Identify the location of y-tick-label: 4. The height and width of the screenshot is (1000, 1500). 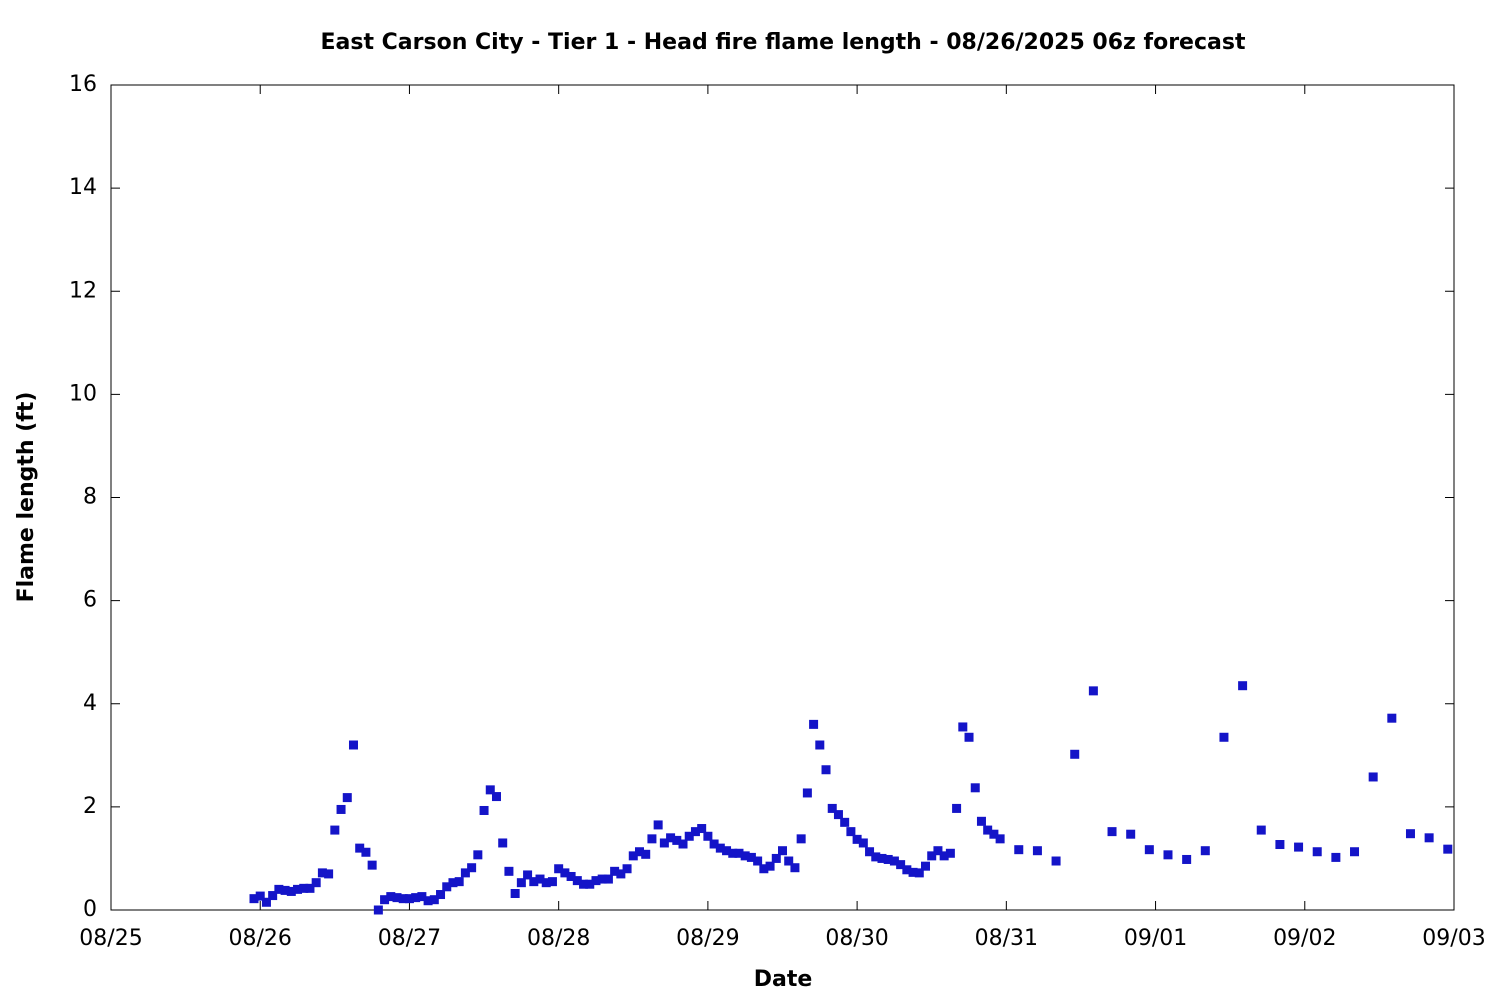
(90, 703).